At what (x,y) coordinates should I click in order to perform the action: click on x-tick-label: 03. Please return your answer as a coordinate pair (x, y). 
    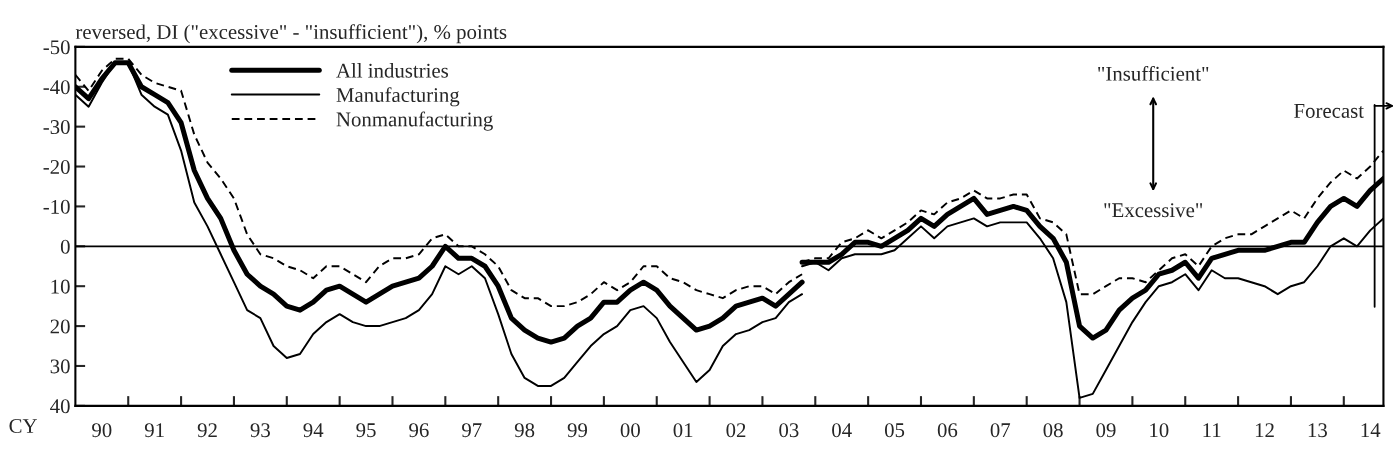
    Looking at the image, I should click on (789, 430).